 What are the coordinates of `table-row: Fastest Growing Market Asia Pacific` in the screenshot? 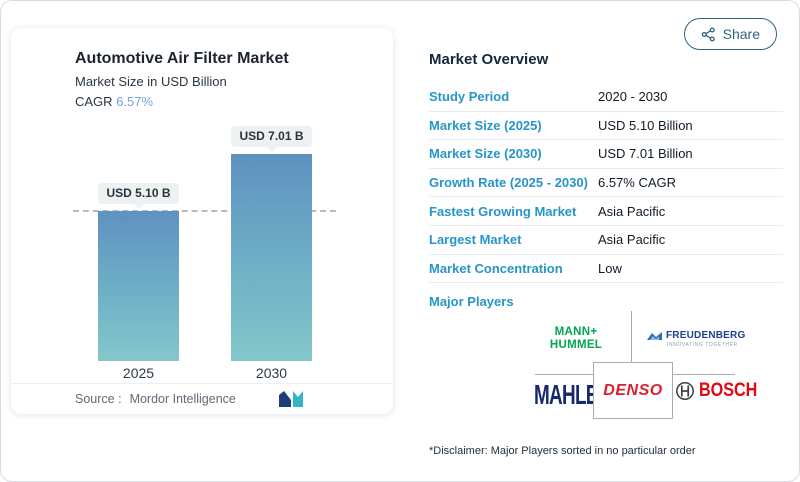 It's located at (606, 211).